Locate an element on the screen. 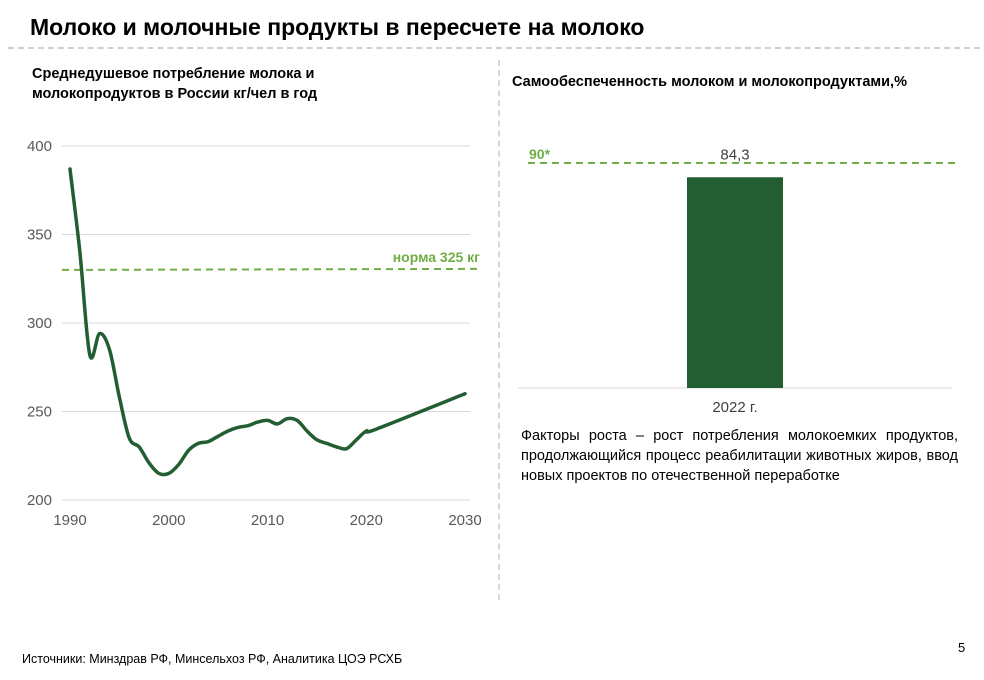 Image resolution: width=984 pixels, height=680 pixels. column-divider is located at coordinates (499, 330).